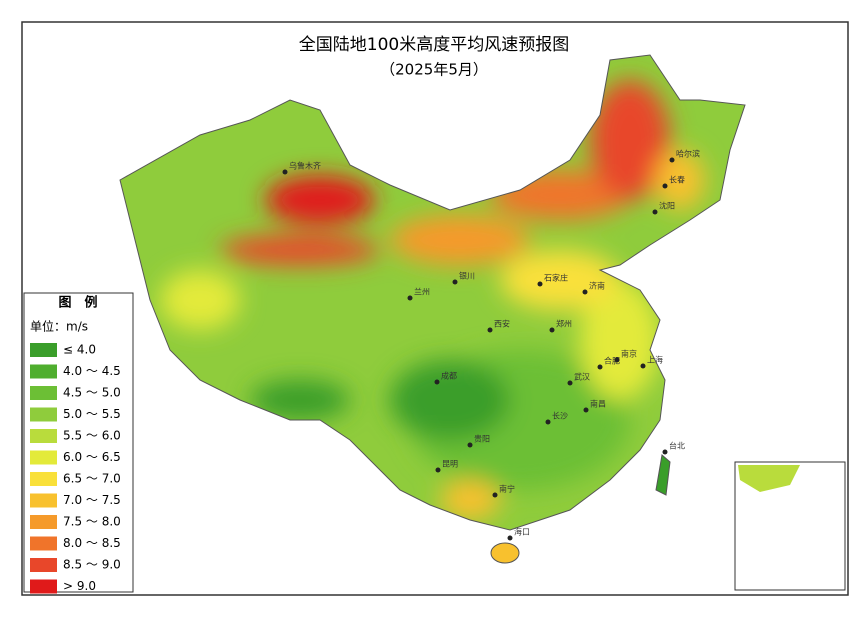 The width and height of the screenshot is (868, 617). Describe the element at coordinates (92, 479) in the screenshot. I see `legend-label: 6.5 ～ 7.0` at that location.